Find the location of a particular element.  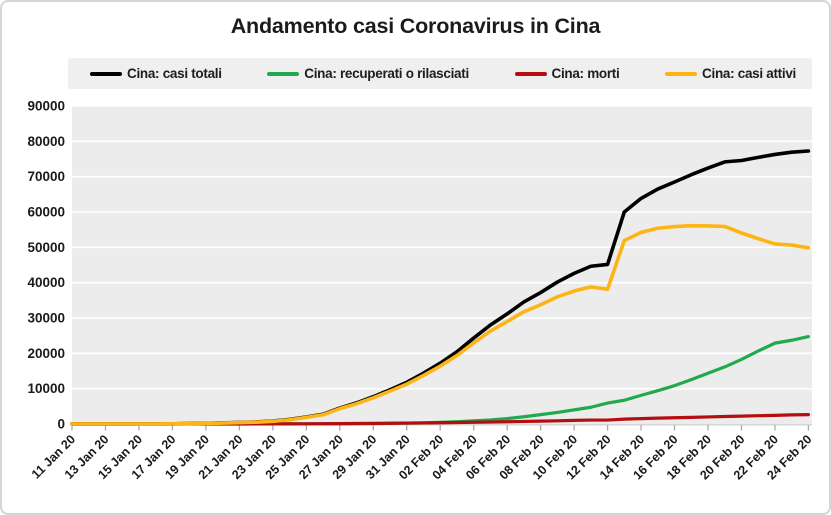

y-tick-label: 90000 is located at coordinates (46, 106).